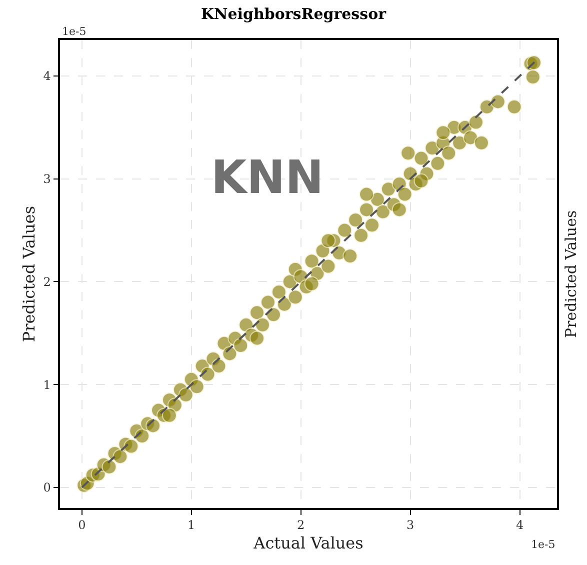 The width and height of the screenshot is (587, 565). Describe the element at coordinates (47, 76) in the screenshot. I see `y-tick-label: 4` at that location.